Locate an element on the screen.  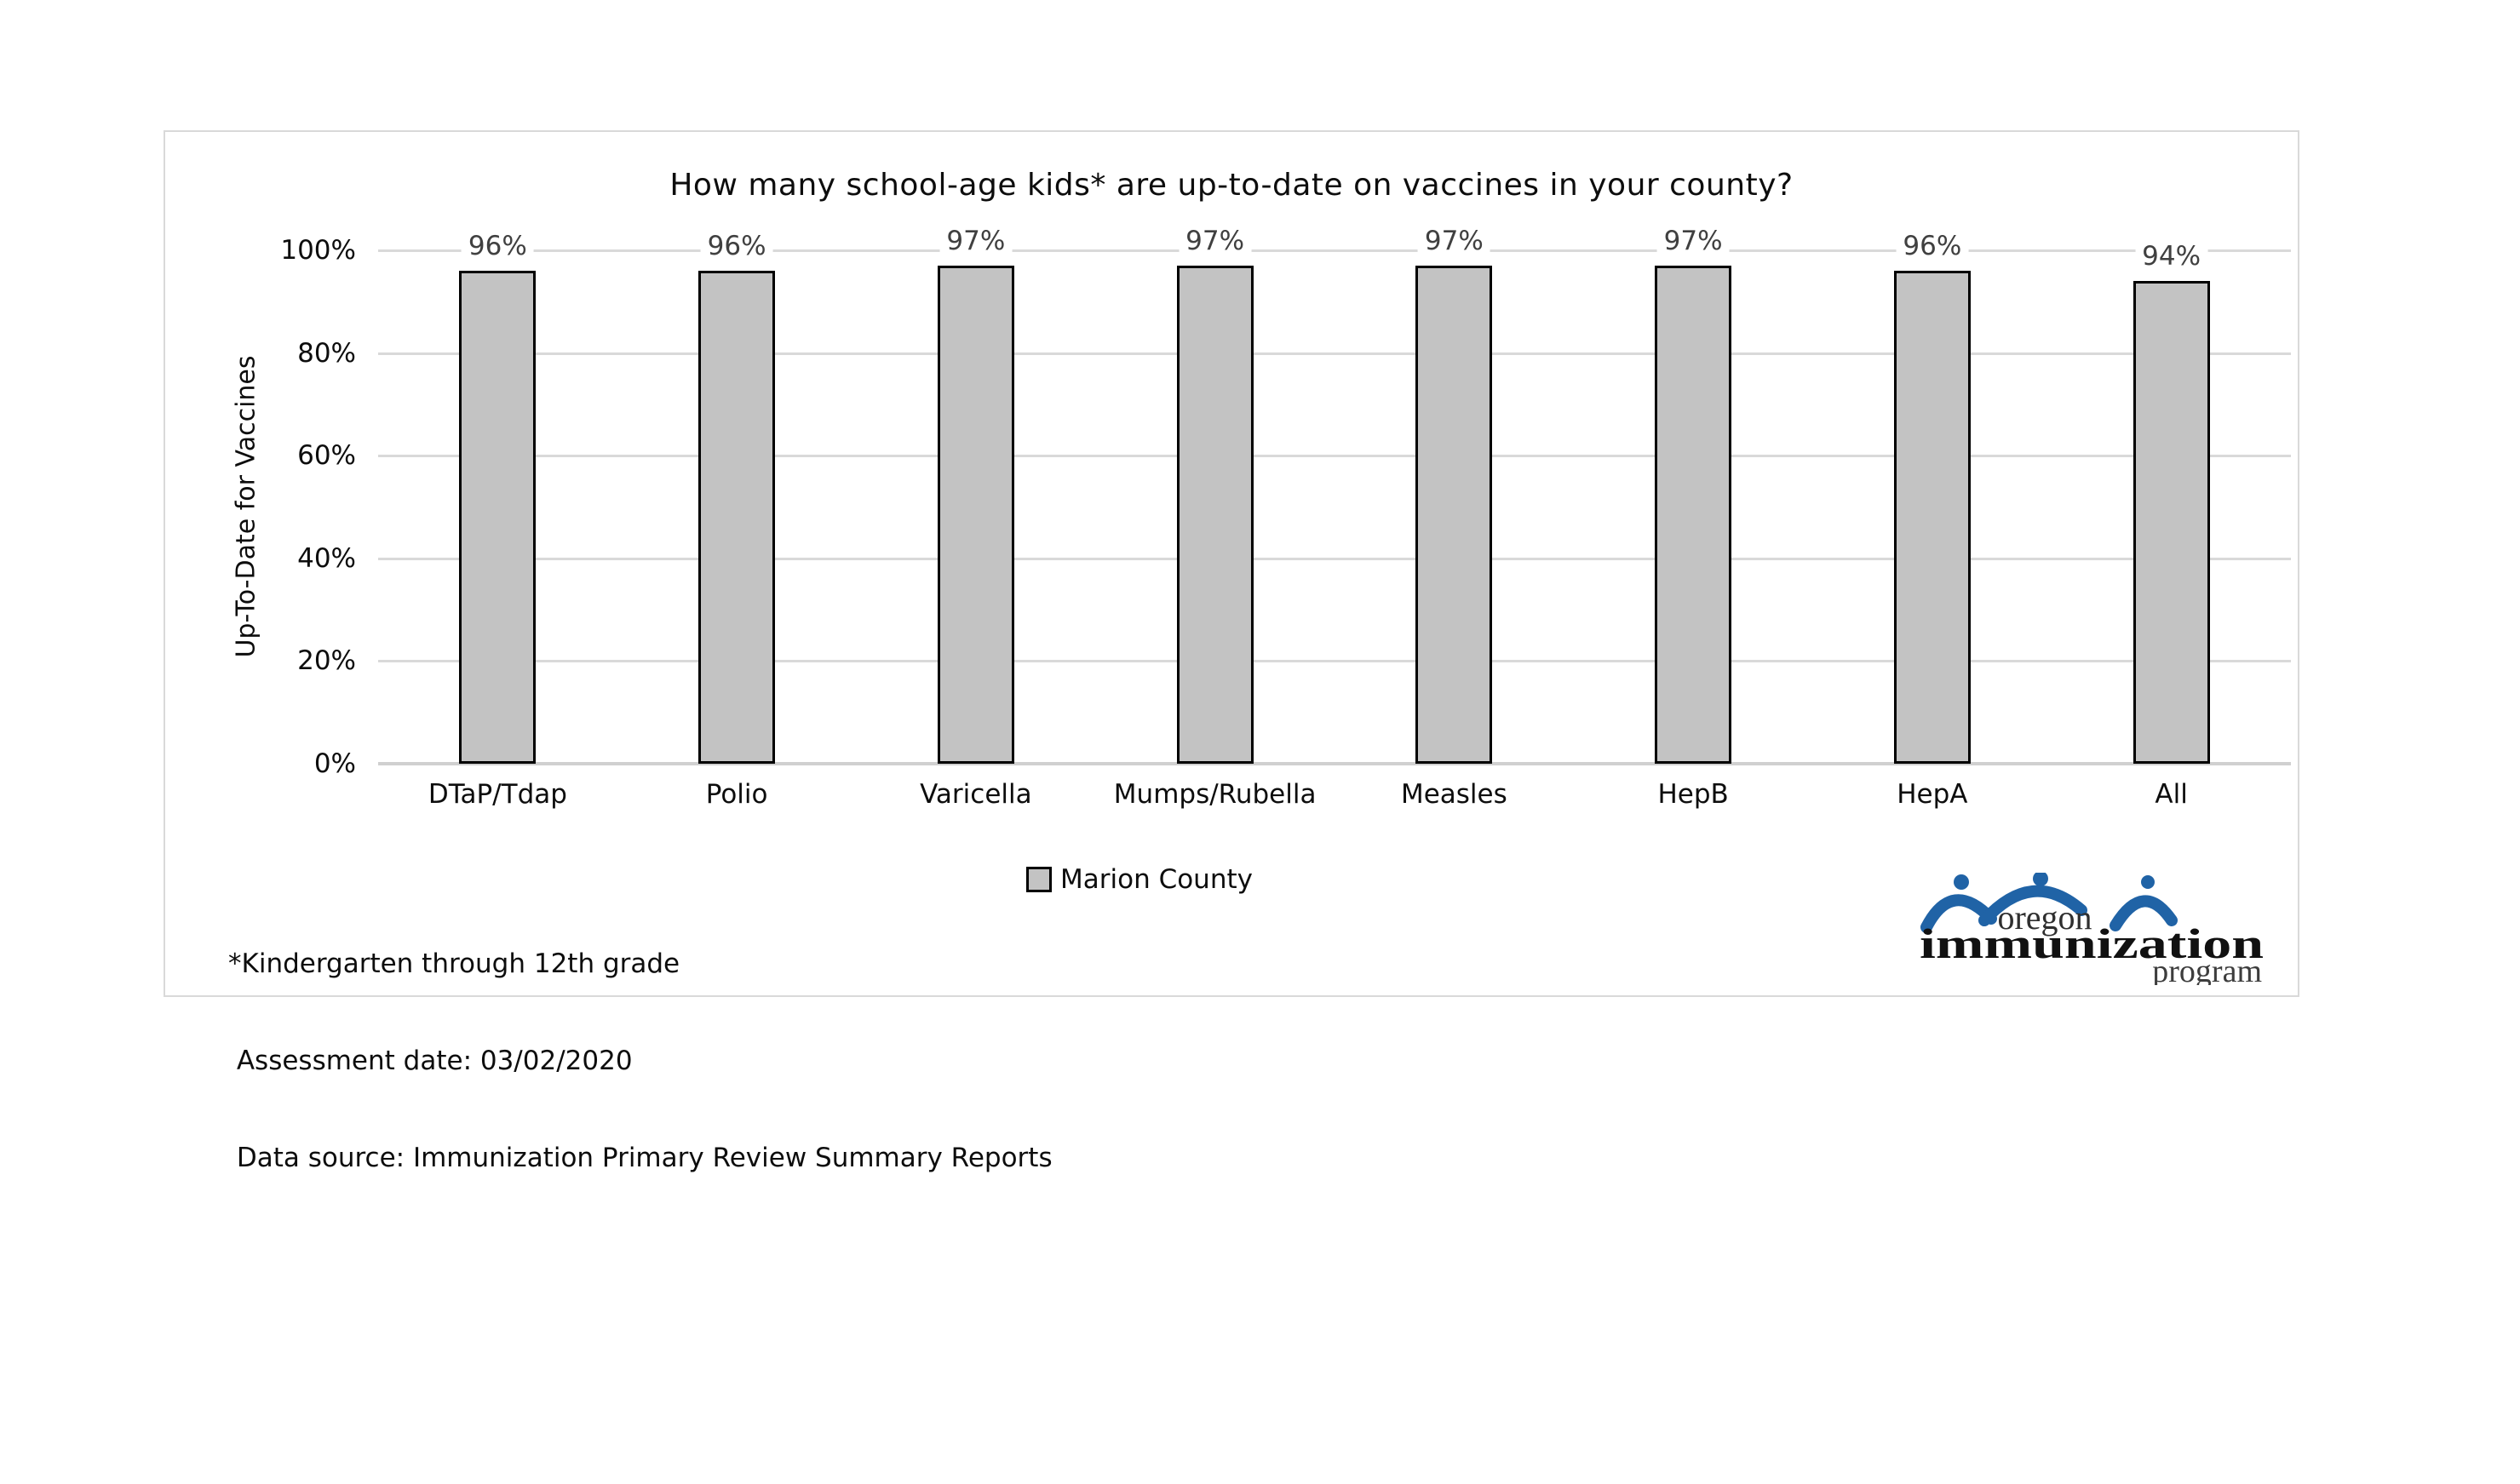
value-label-Polio: 96% is located at coordinates (737, 247).